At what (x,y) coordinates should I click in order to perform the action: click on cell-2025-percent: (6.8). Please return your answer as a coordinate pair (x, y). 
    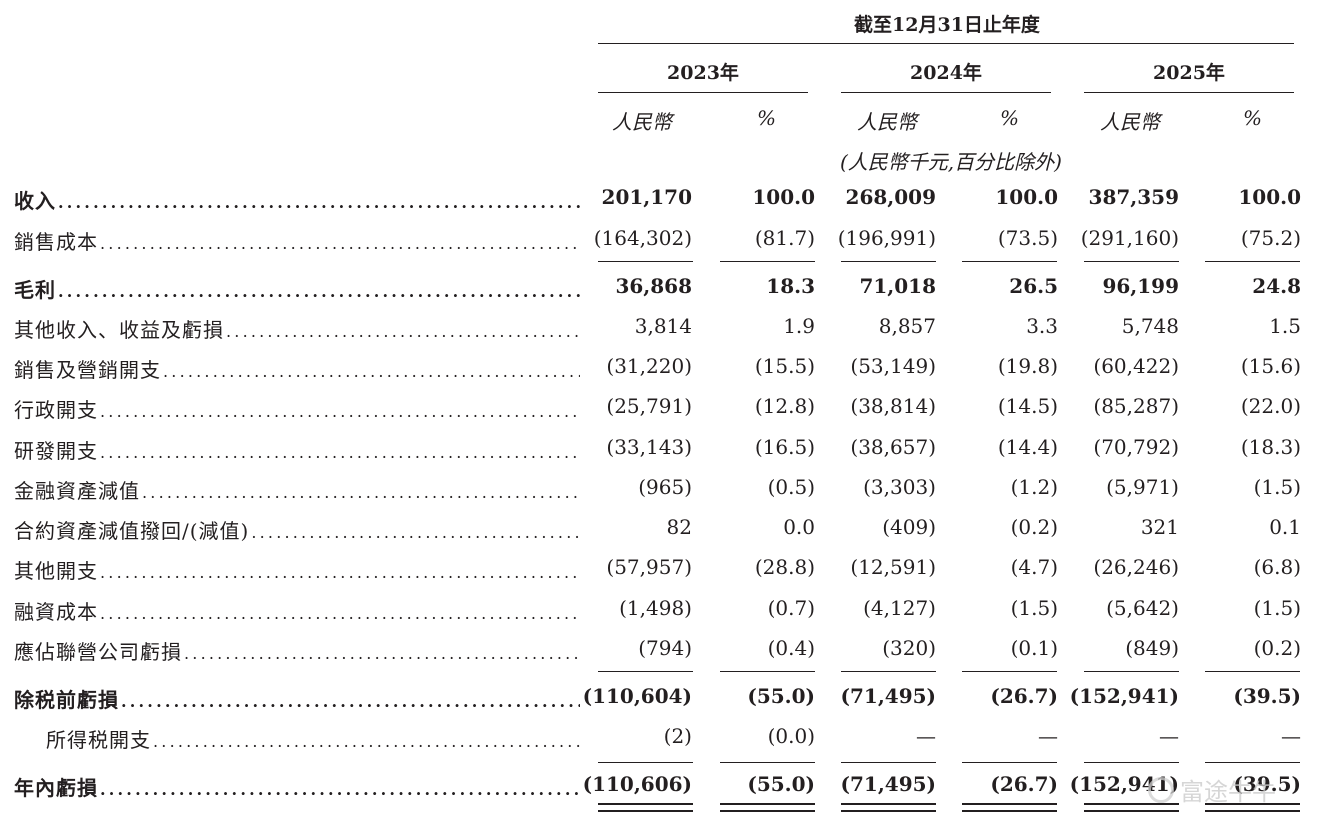
    Looking at the image, I should click on (1277, 567).